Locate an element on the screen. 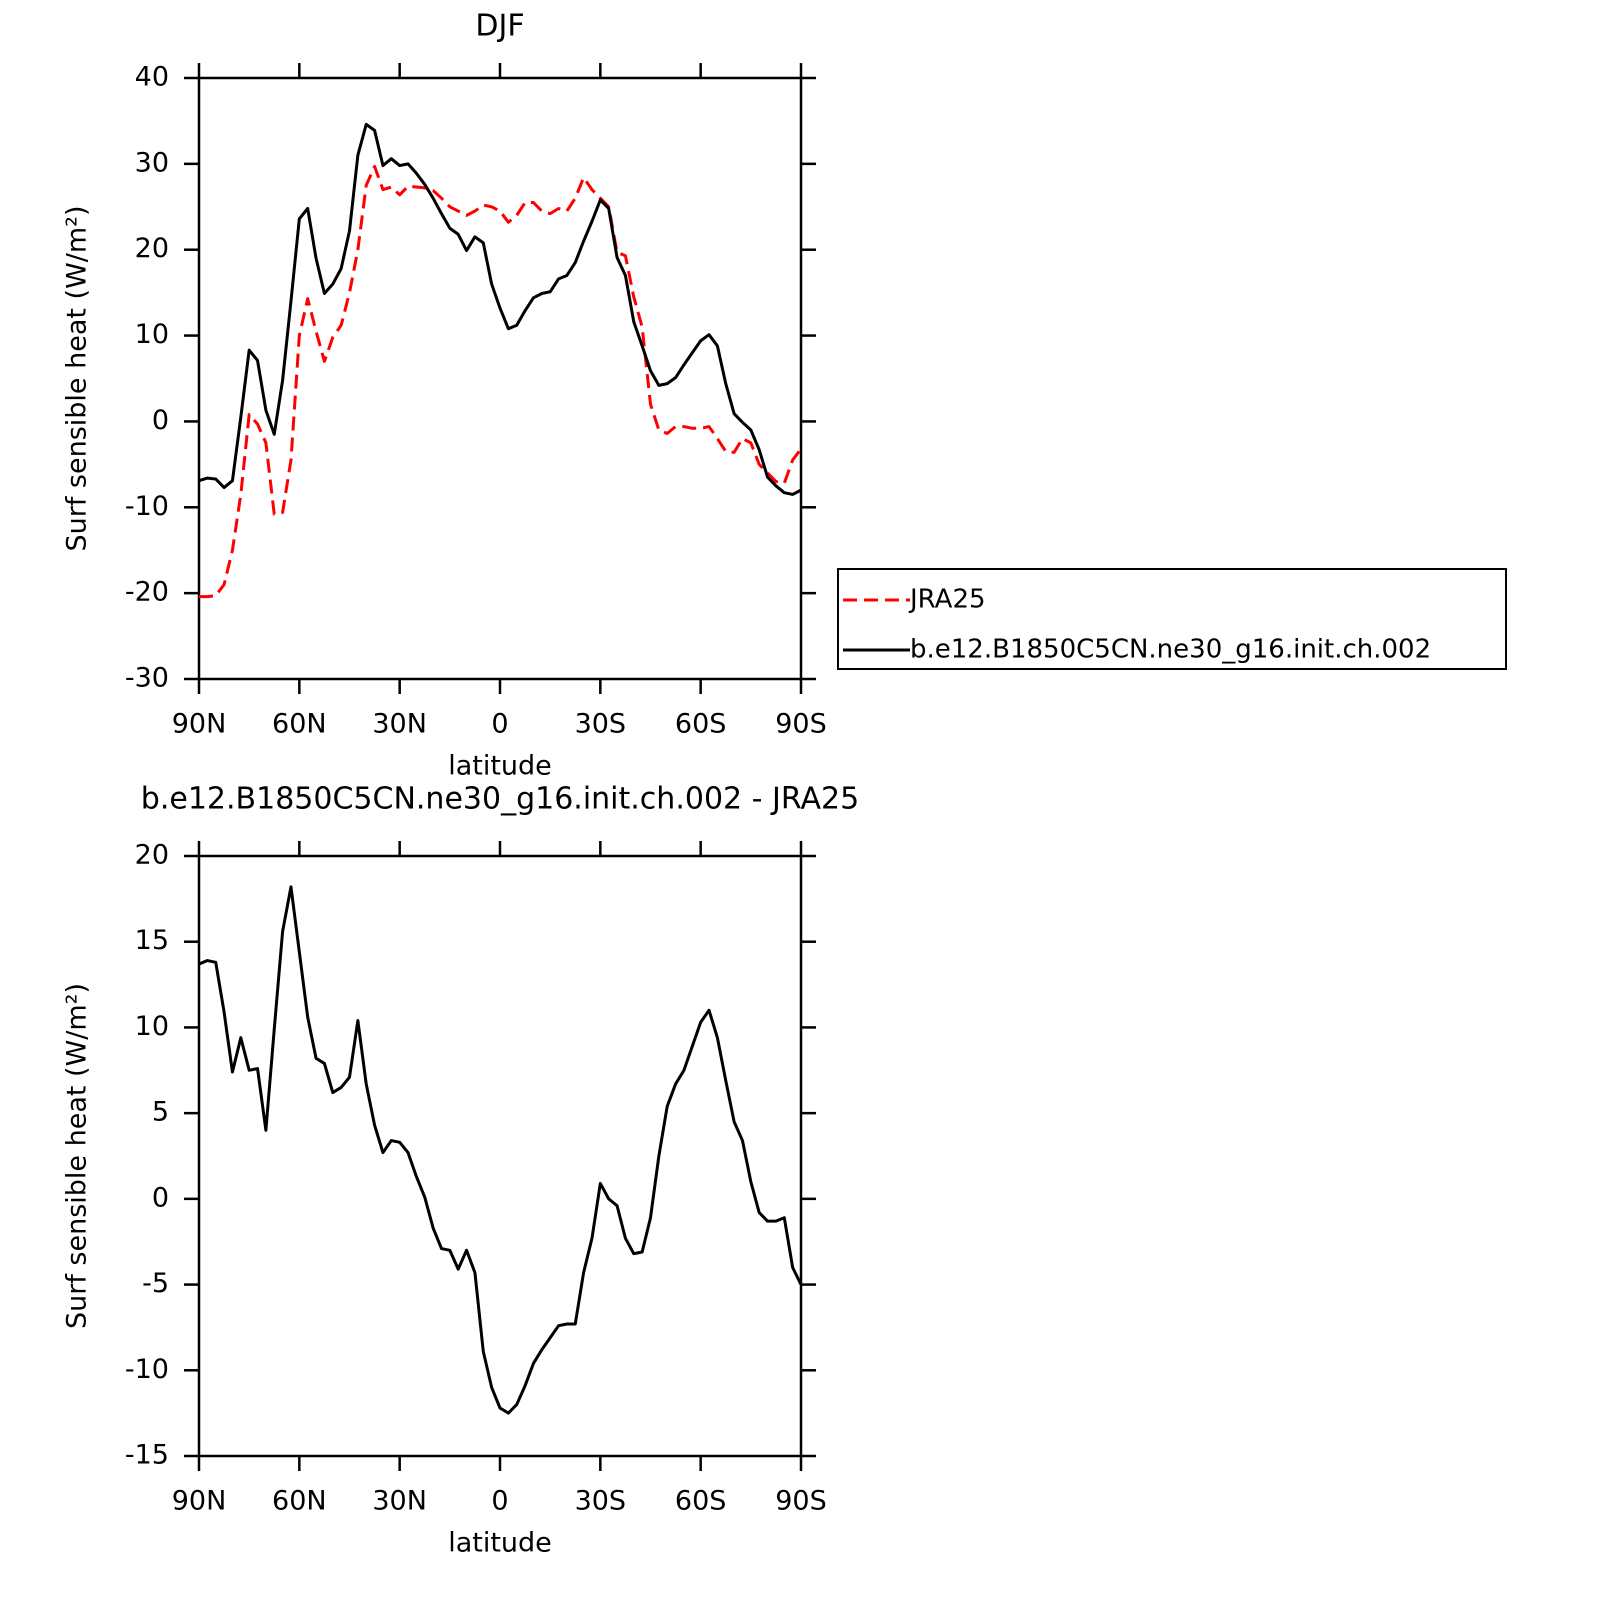  y-tick-label: 5 is located at coordinates (160, 1112).